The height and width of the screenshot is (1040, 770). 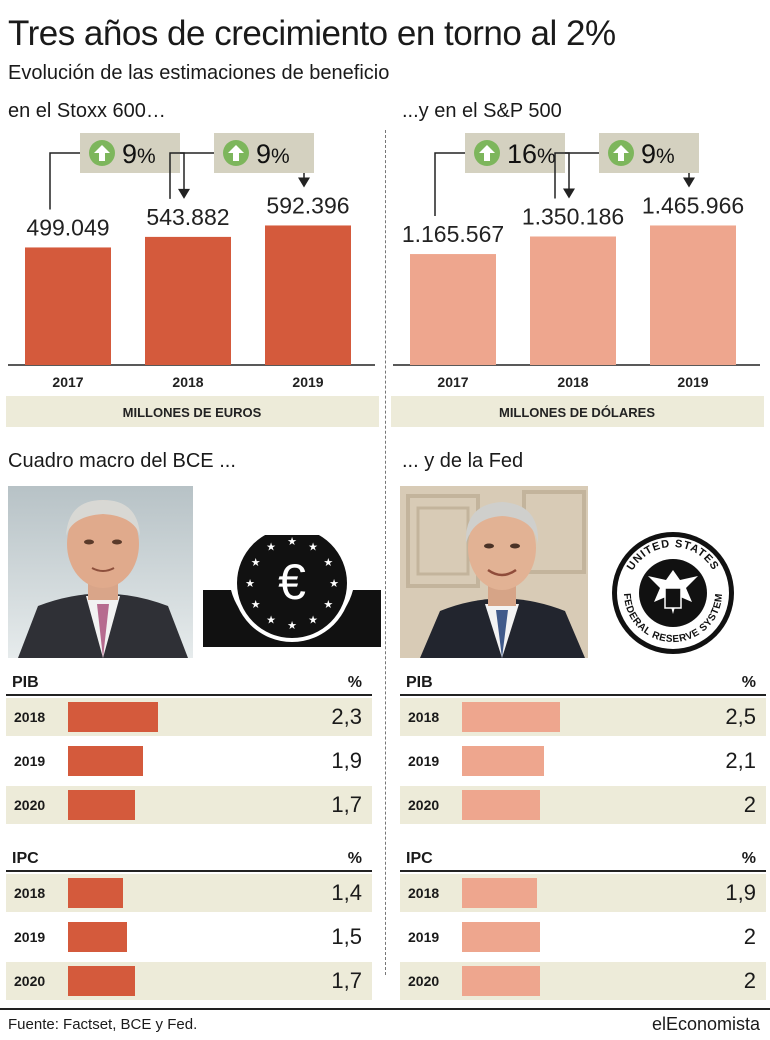 I want to click on row-value: 1,5, so click(x=346, y=936).